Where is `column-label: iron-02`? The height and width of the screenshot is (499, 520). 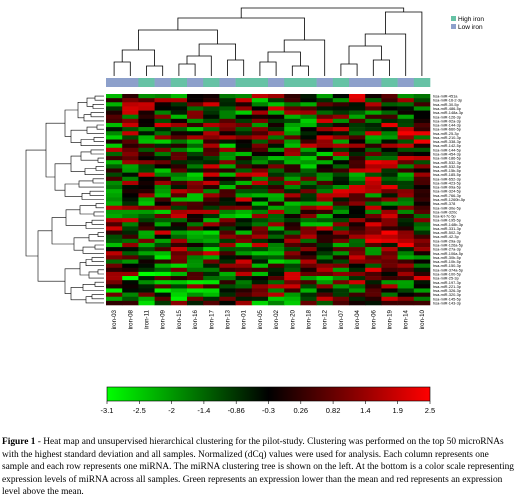 column-label: iron-02 is located at coordinates (276, 319).